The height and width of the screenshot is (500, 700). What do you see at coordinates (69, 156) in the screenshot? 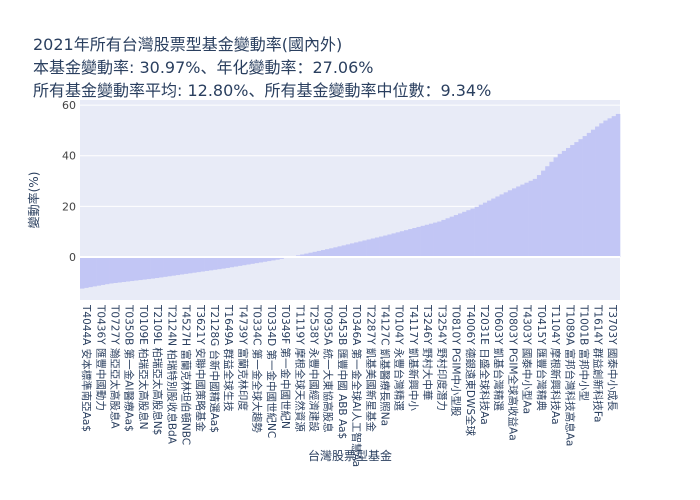
I see `y-tick-label: 40` at bounding box center [69, 156].